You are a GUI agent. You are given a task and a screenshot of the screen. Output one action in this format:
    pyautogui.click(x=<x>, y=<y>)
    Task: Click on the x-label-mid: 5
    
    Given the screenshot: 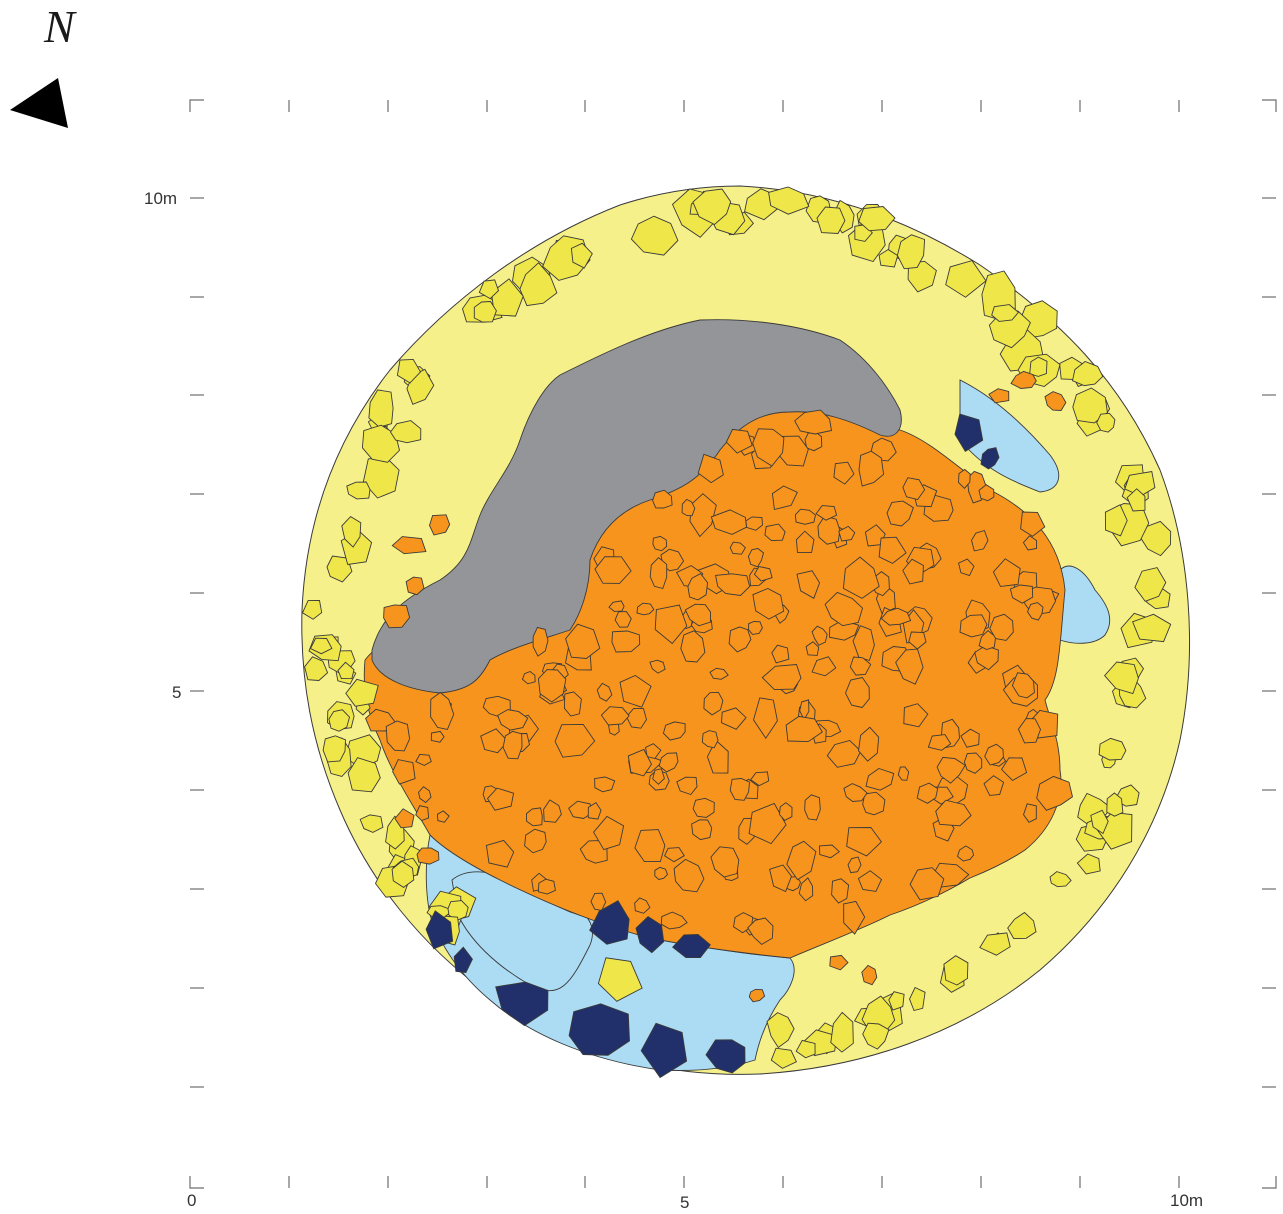 What is the action you would take?
    pyautogui.click(x=685, y=1202)
    